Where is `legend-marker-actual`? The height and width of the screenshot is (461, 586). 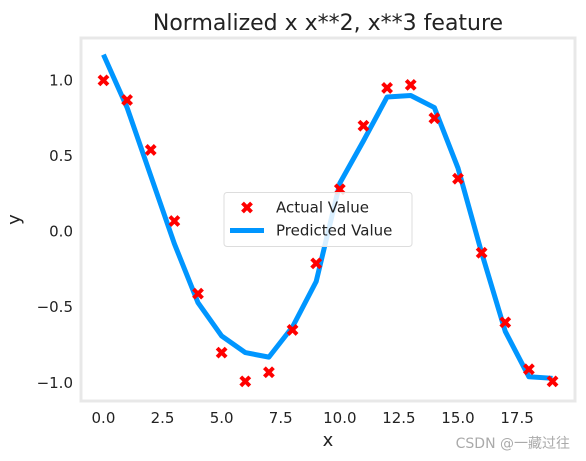 legend-marker-actual is located at coordinates (247, 207).